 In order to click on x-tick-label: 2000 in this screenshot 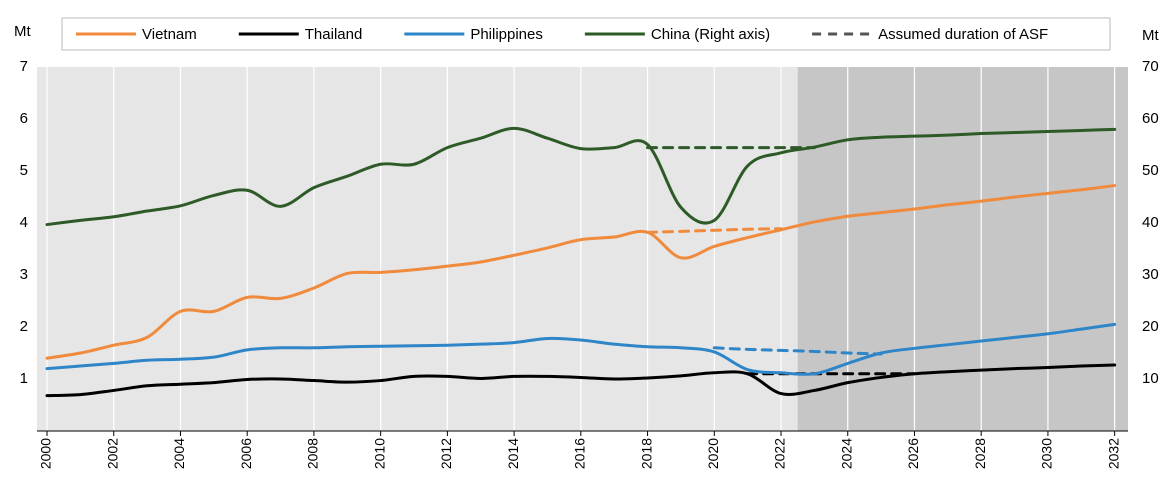, I will do `click(46, 453)`.